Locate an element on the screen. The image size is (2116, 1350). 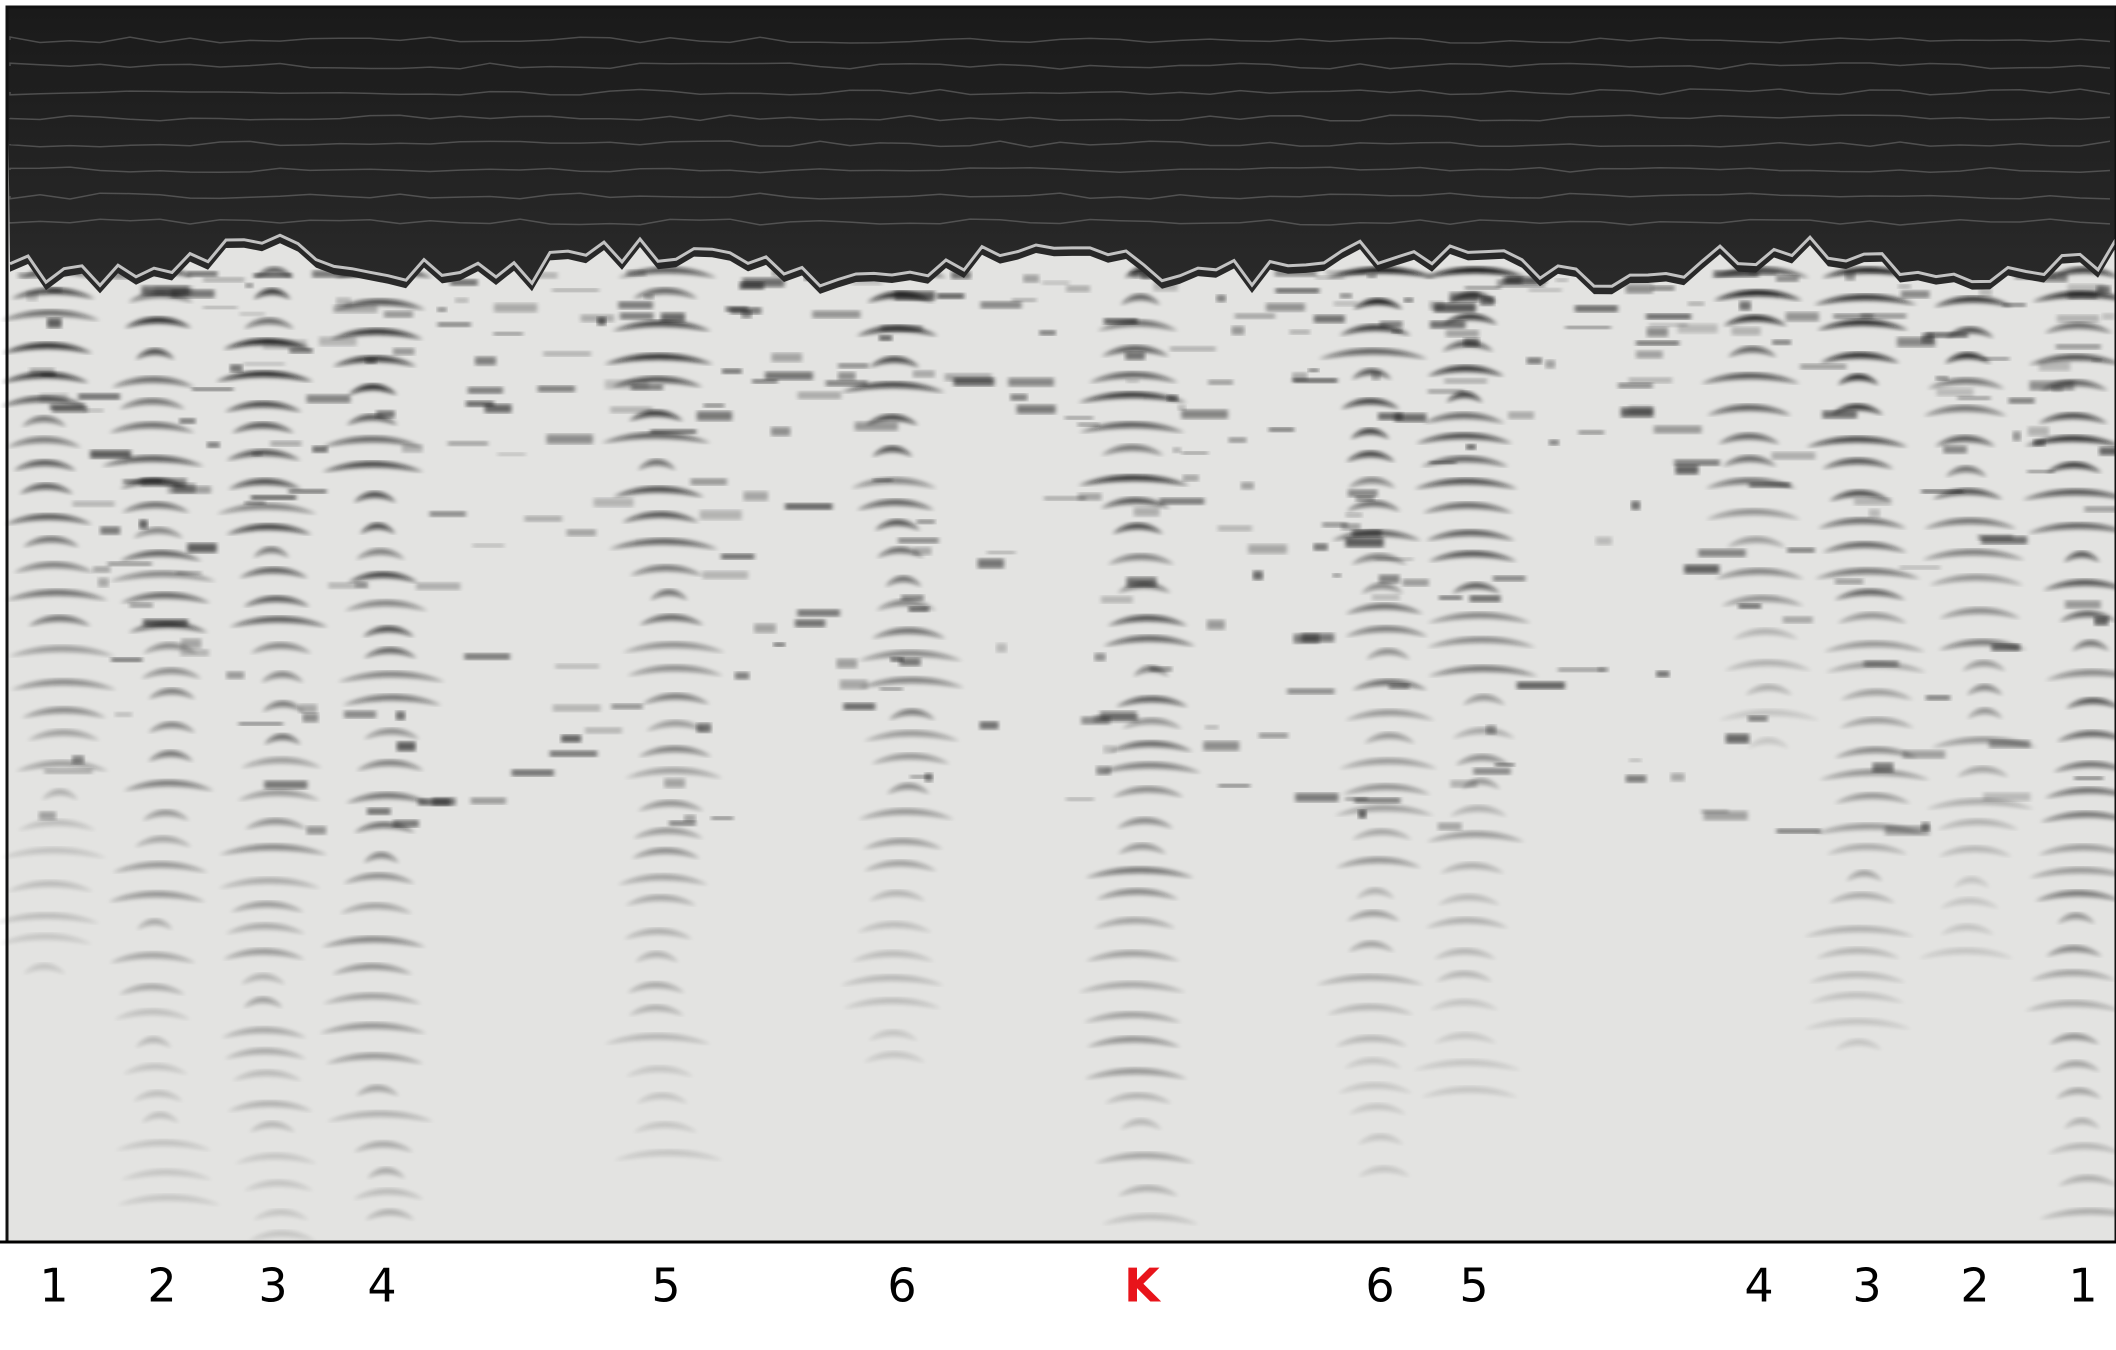
trace-label: 2 is located at coordinates (161, 1286).